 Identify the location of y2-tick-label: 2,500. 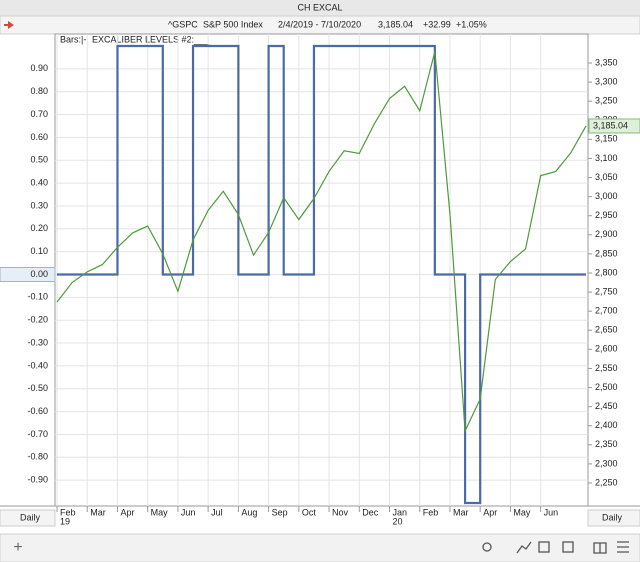
(606, 387).